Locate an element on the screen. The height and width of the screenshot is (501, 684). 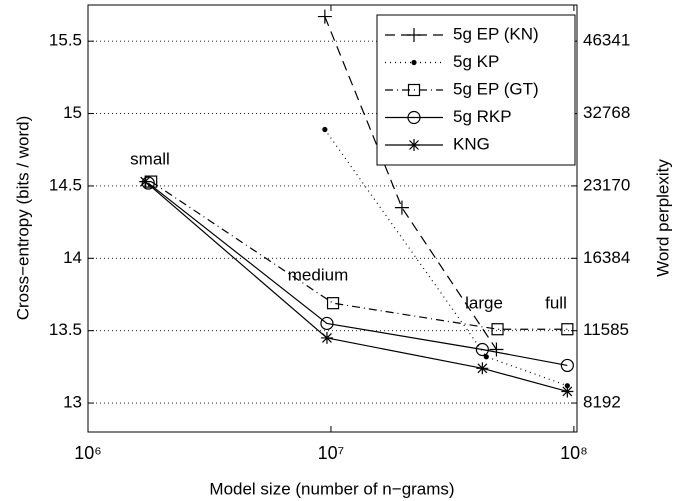
y2-tick-label: 8192 is located at coordinates (602, 402).